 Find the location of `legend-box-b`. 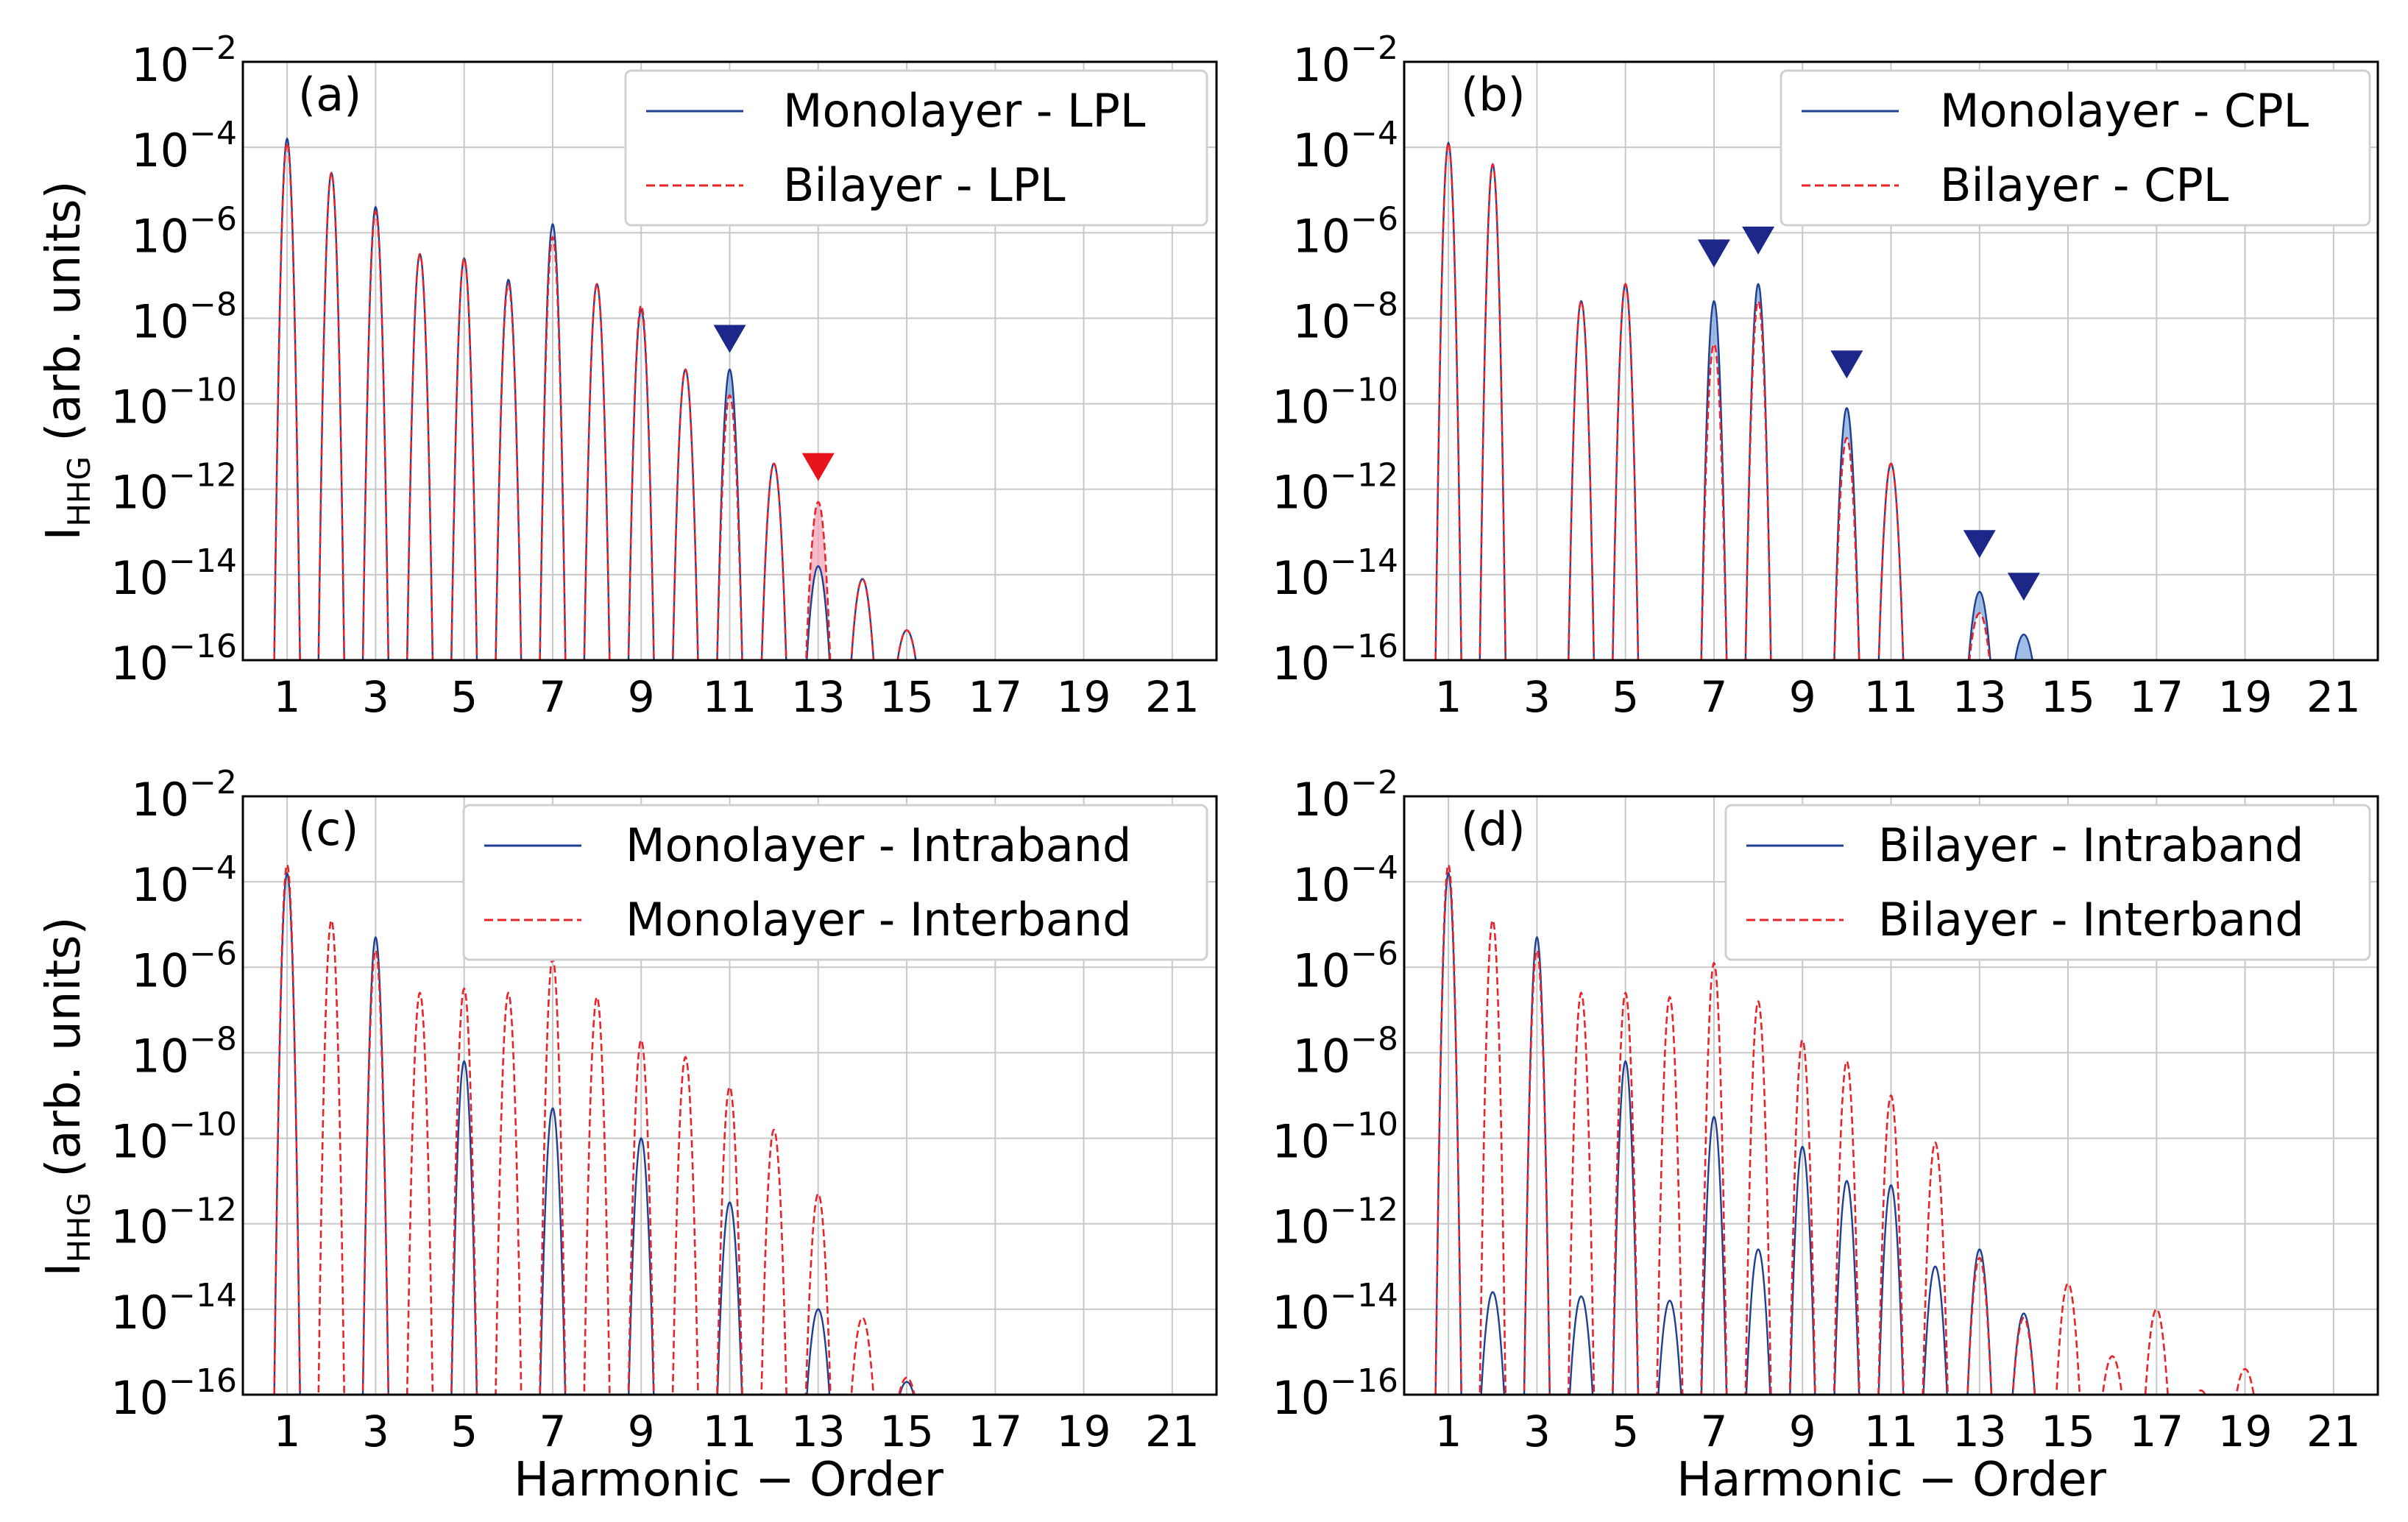

legend-box-b is located at coordinates (2075, 148).